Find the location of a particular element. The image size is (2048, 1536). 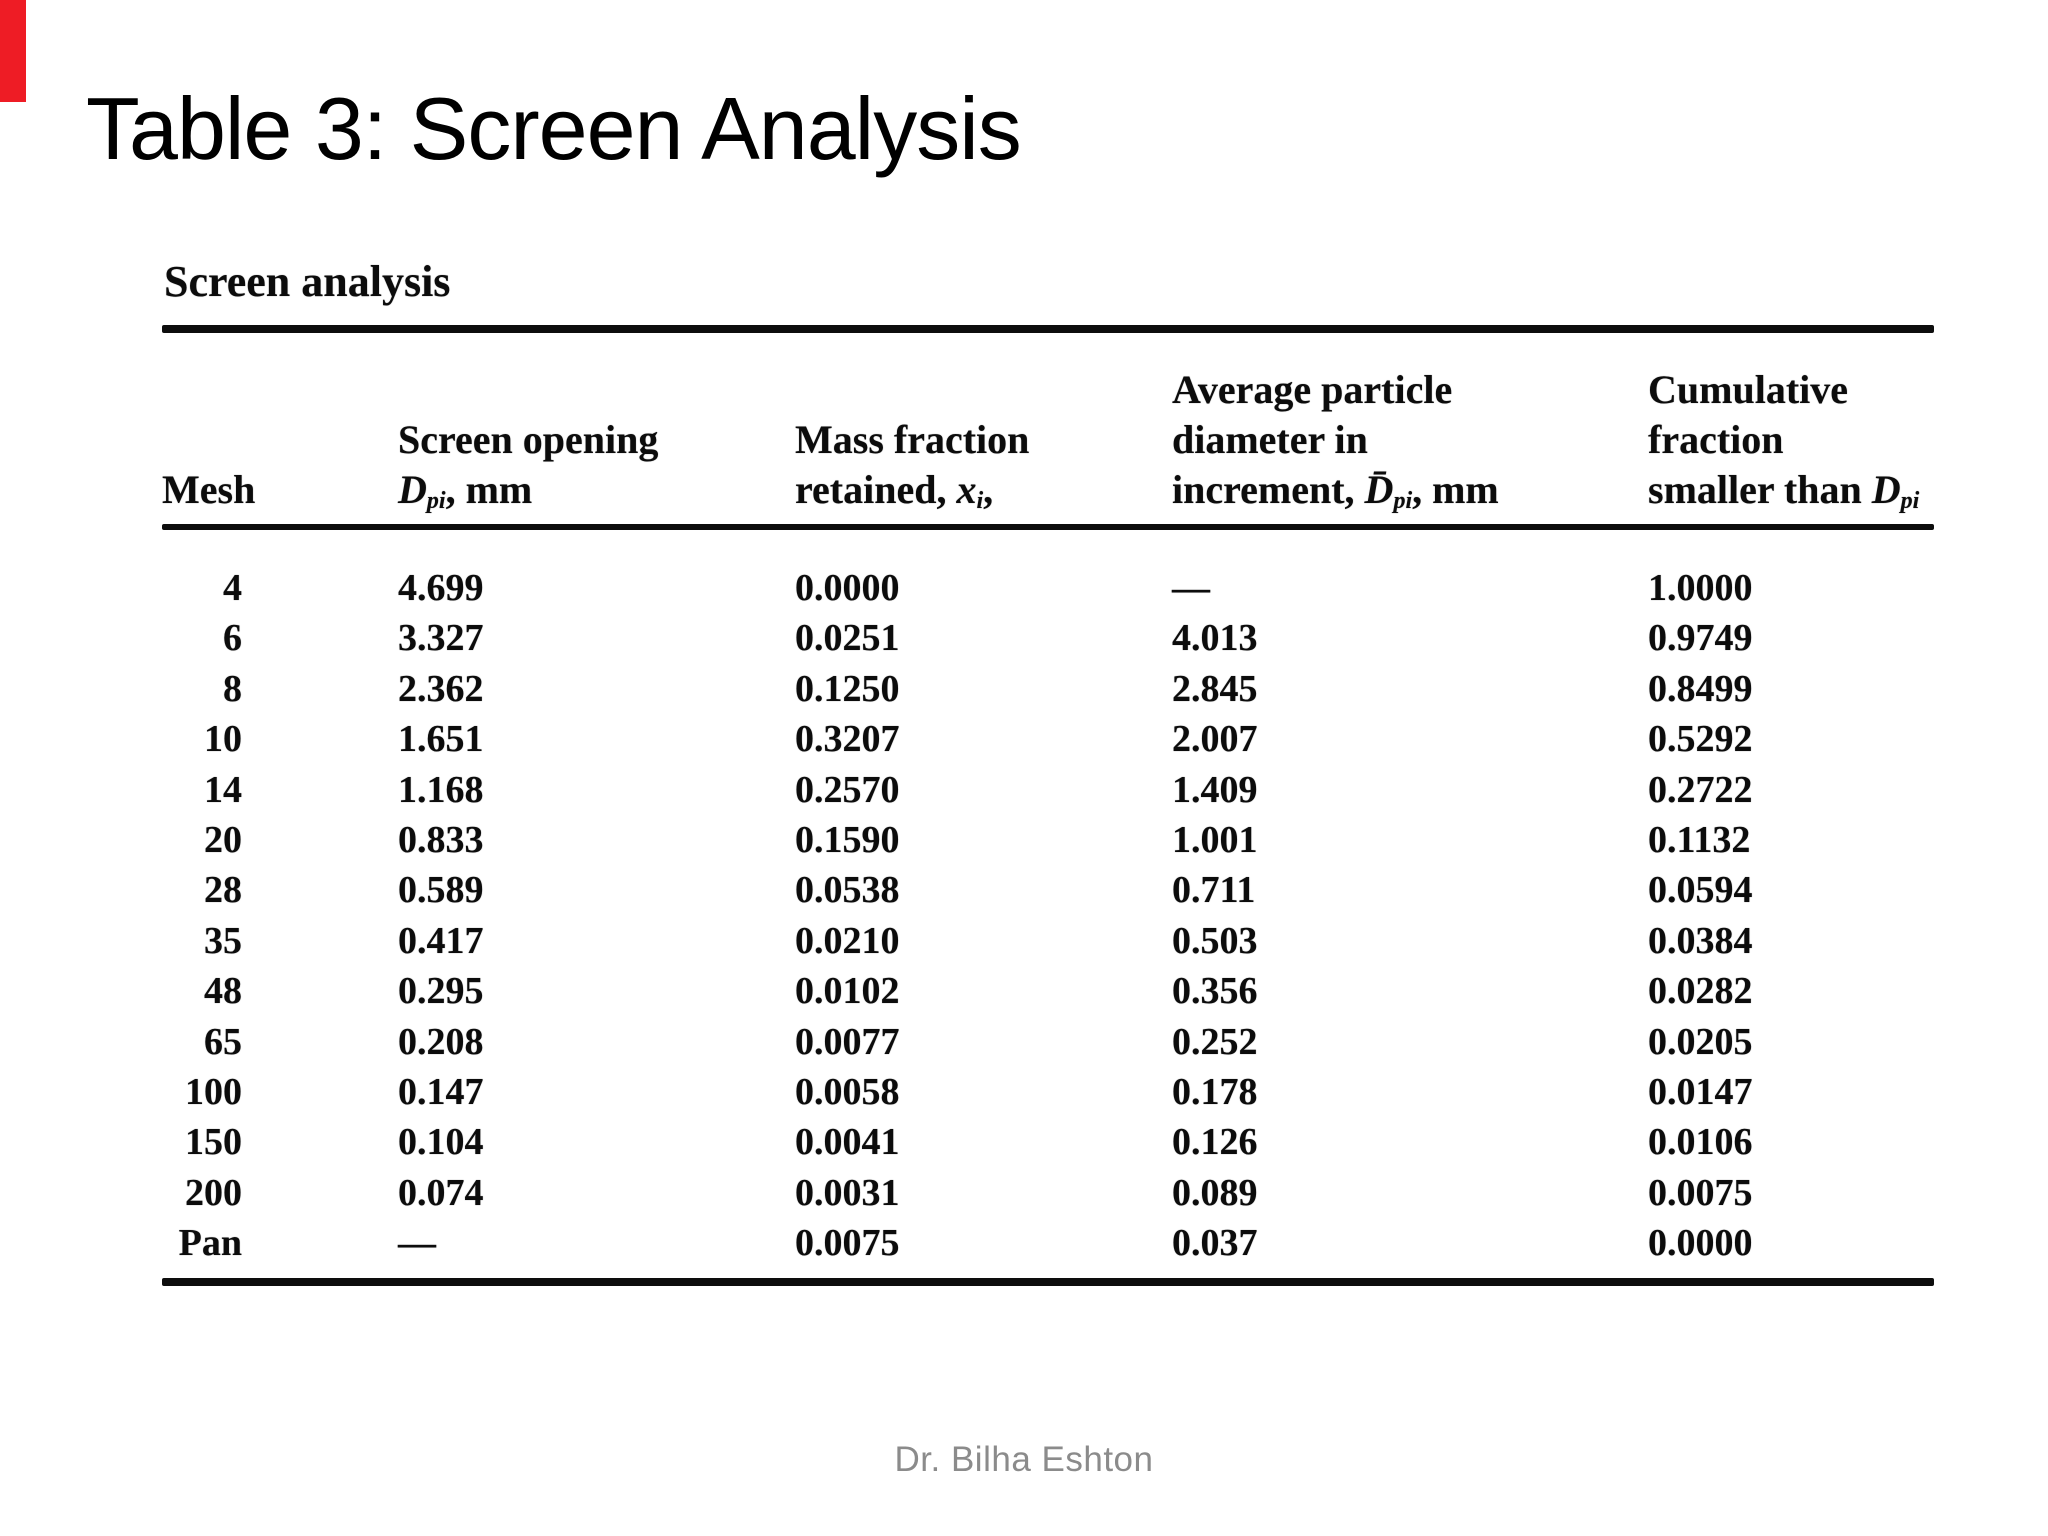

cell-mesh: 8 is located at coordinates (232, 688).